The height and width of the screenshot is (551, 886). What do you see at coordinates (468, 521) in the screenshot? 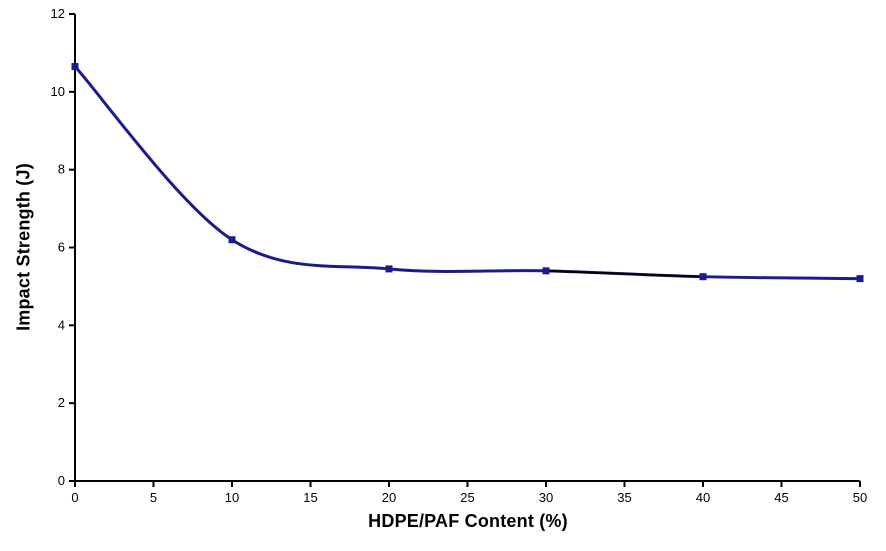
I see `x-axis-title: HDPE/PAF Content (%)` at bounding box center [468, 521].